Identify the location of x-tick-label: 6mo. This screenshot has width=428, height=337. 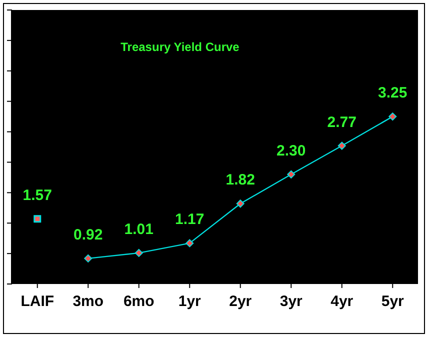
(138, 301).